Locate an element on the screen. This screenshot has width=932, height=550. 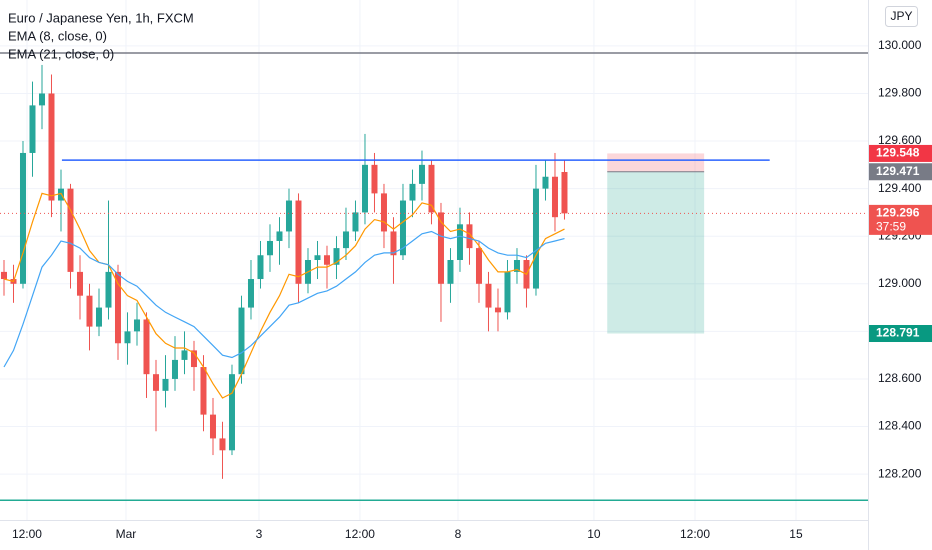
currency-label: JPY is located at coordinates (901, 16).